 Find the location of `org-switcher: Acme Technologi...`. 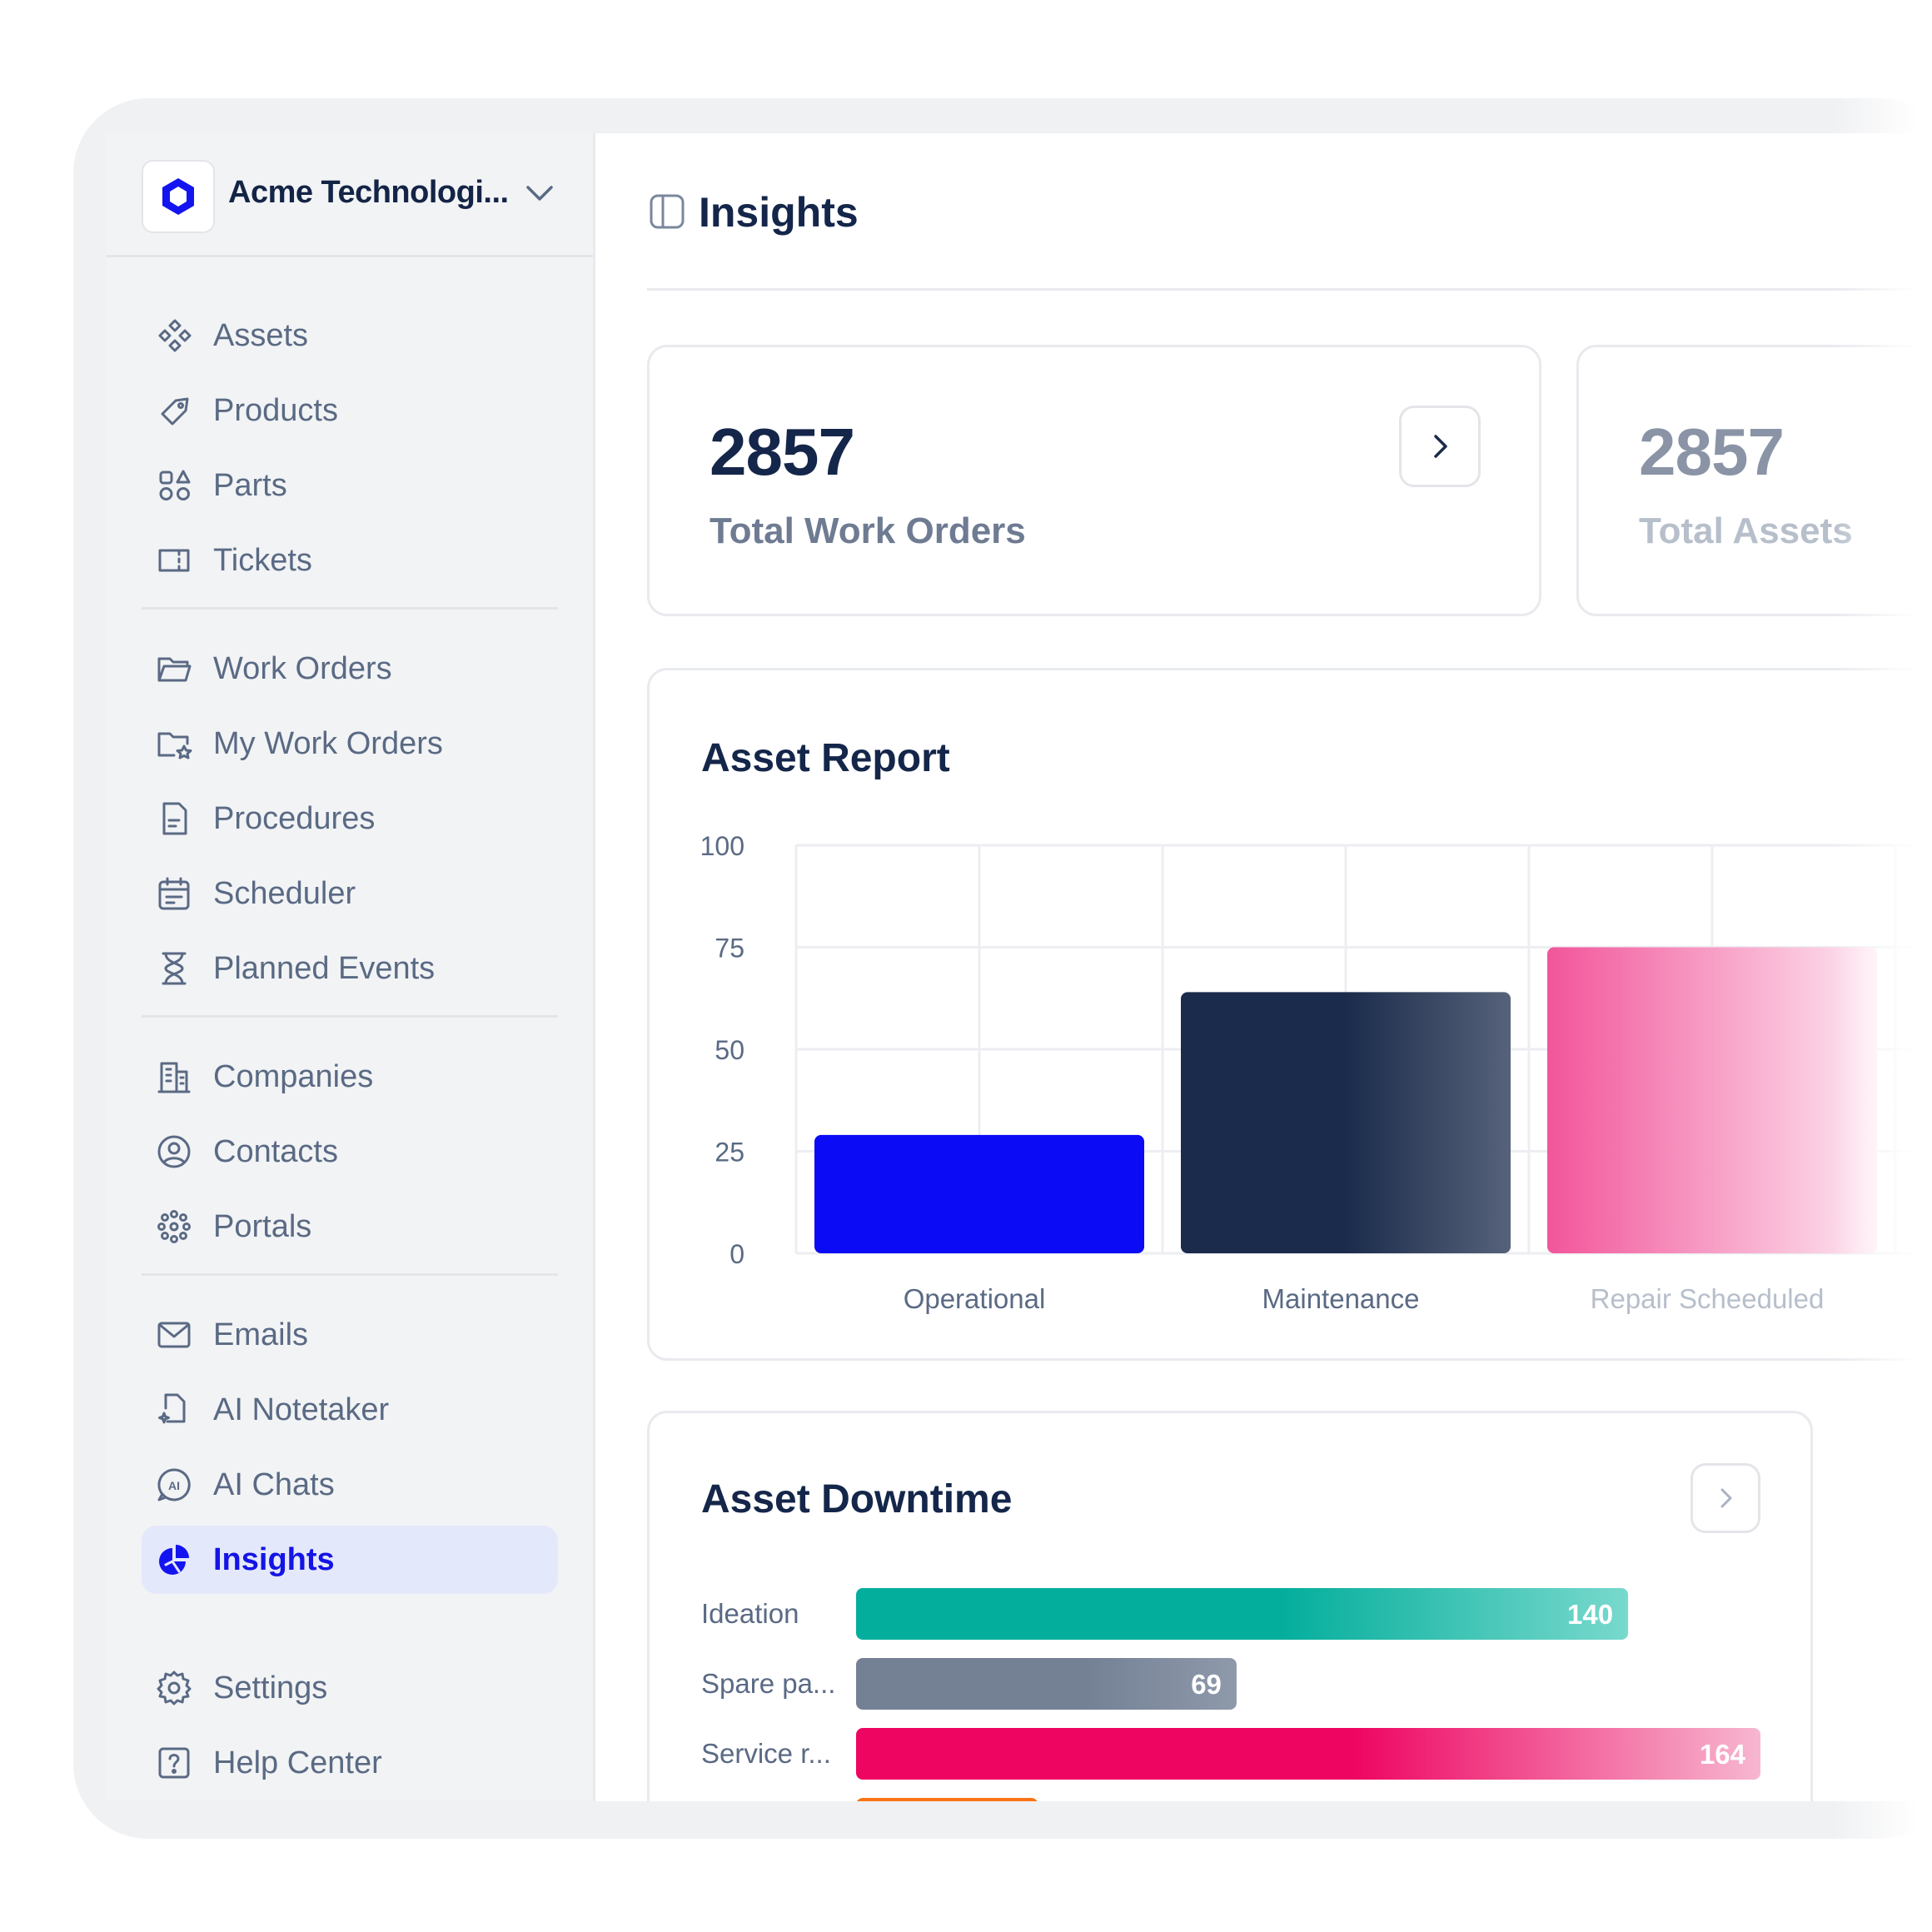

org-switcher: Acme Technologi... is located at coordinates (350, 195).